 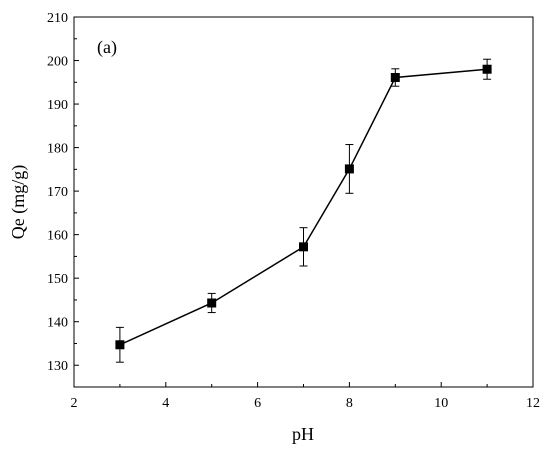 I want to click on panel-annotation: (a), so click(x=107, y=47).